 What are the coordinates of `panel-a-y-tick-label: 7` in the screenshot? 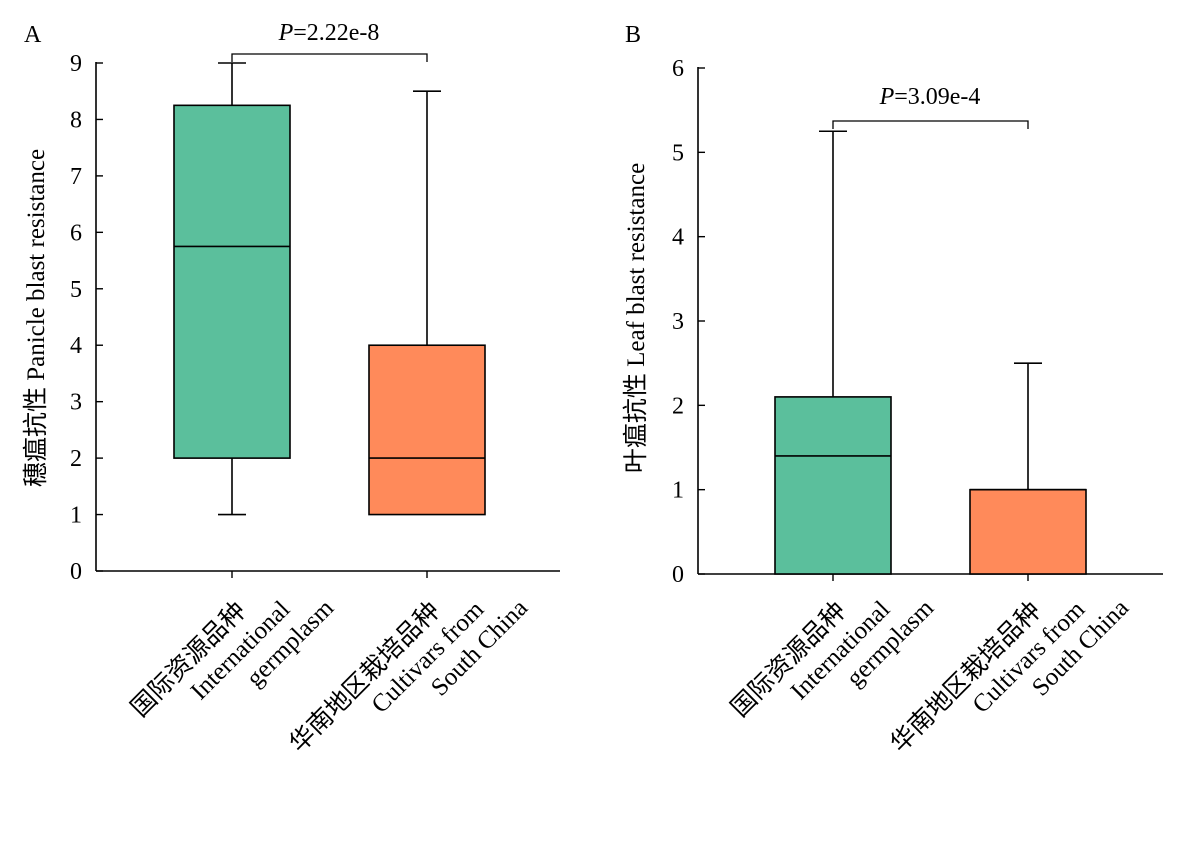 It's located at (76, 177).